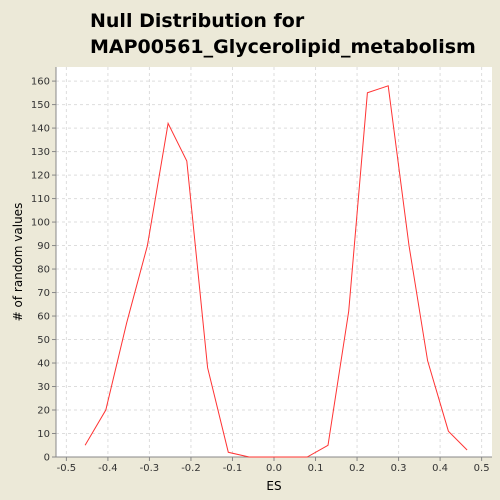  I want to click on y-tick-label: 10, so click(43, 434).